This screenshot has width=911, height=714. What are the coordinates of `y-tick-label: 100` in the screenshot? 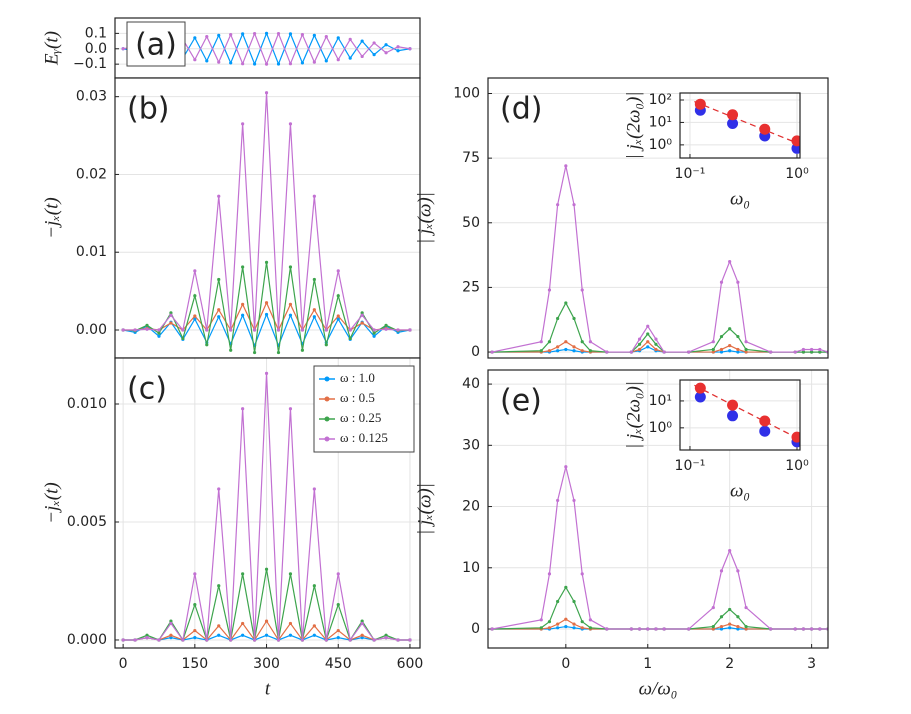 It's located at (466, 94).